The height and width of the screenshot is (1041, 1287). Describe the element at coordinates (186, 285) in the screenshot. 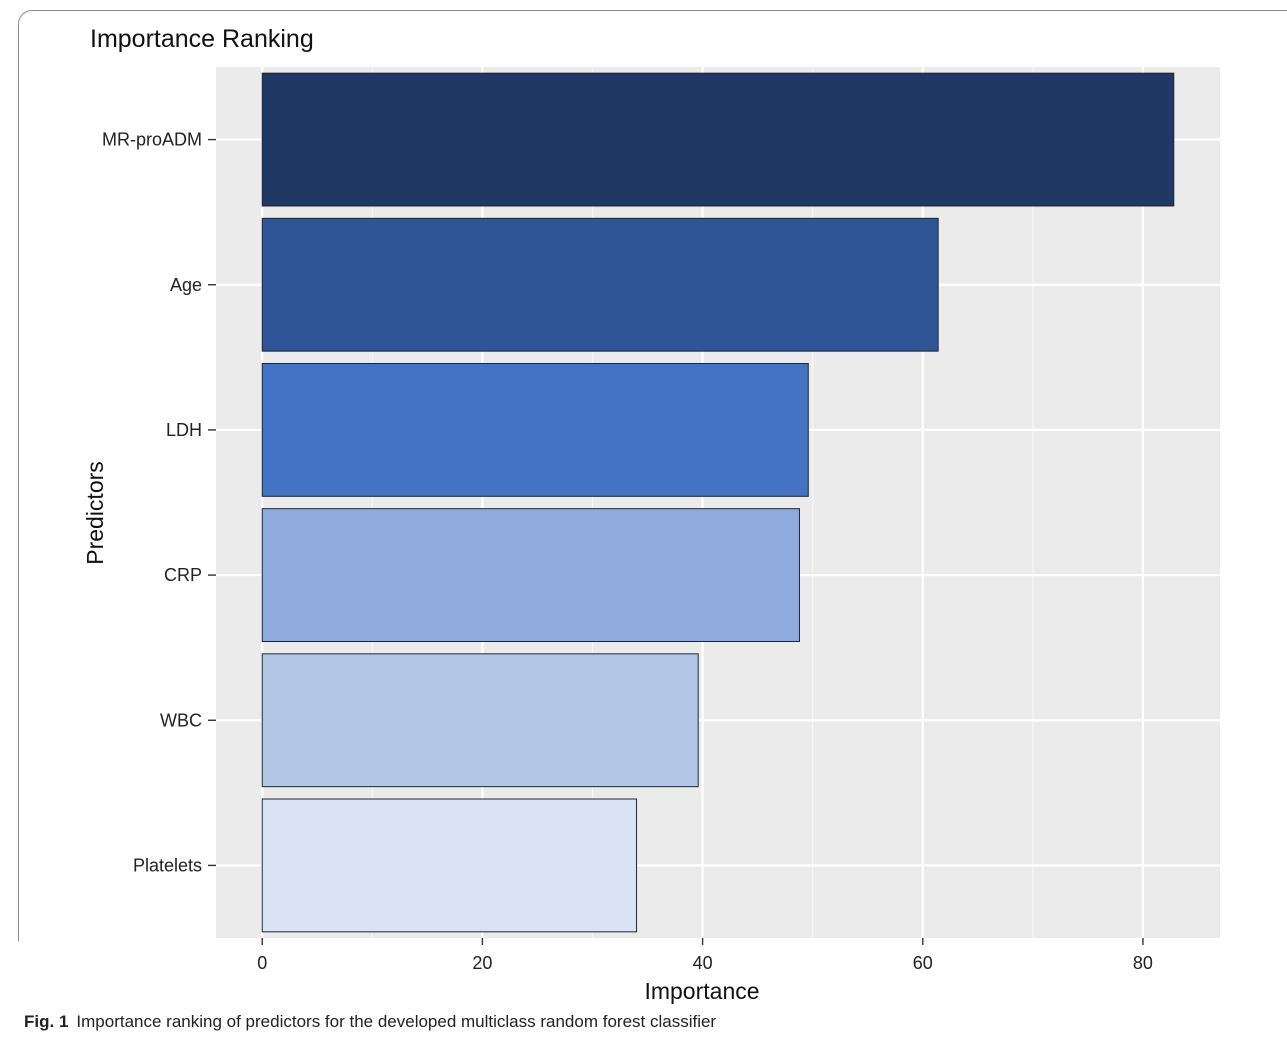

I see `y-tick-label: Age` at that location.